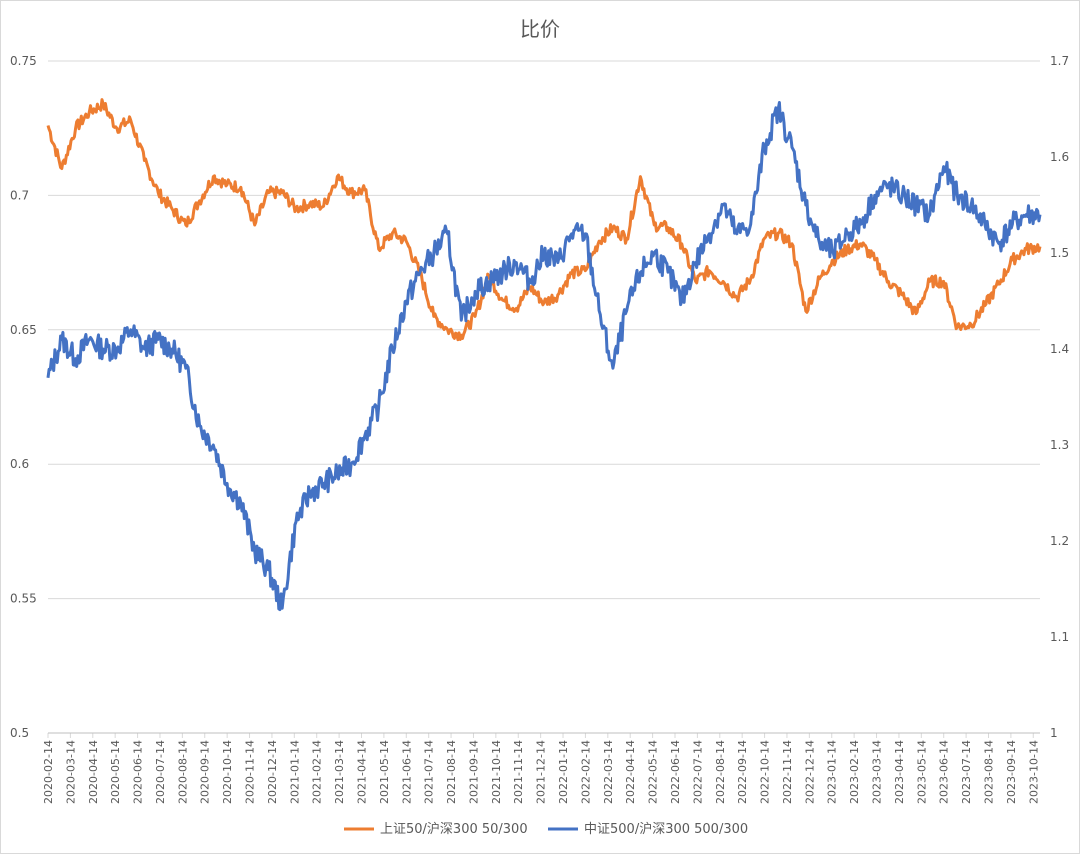 The height and width of the screenshot is (854, 1080). Describe the element at coordinates (250, 772) in the screenshot. I see `x-tick-label: 2020-11-14` at that location.